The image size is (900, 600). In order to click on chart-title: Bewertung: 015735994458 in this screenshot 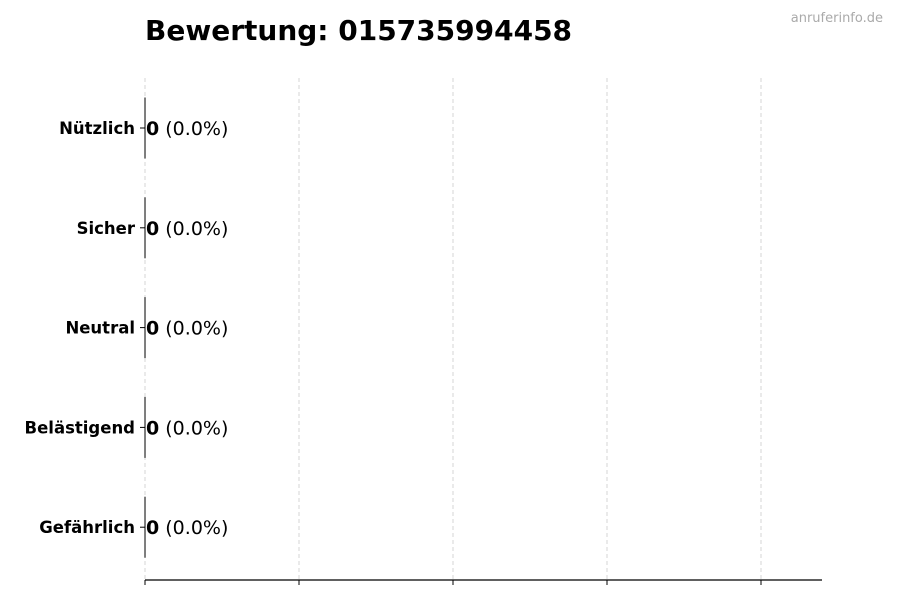, I will do `click(358, 30)`.